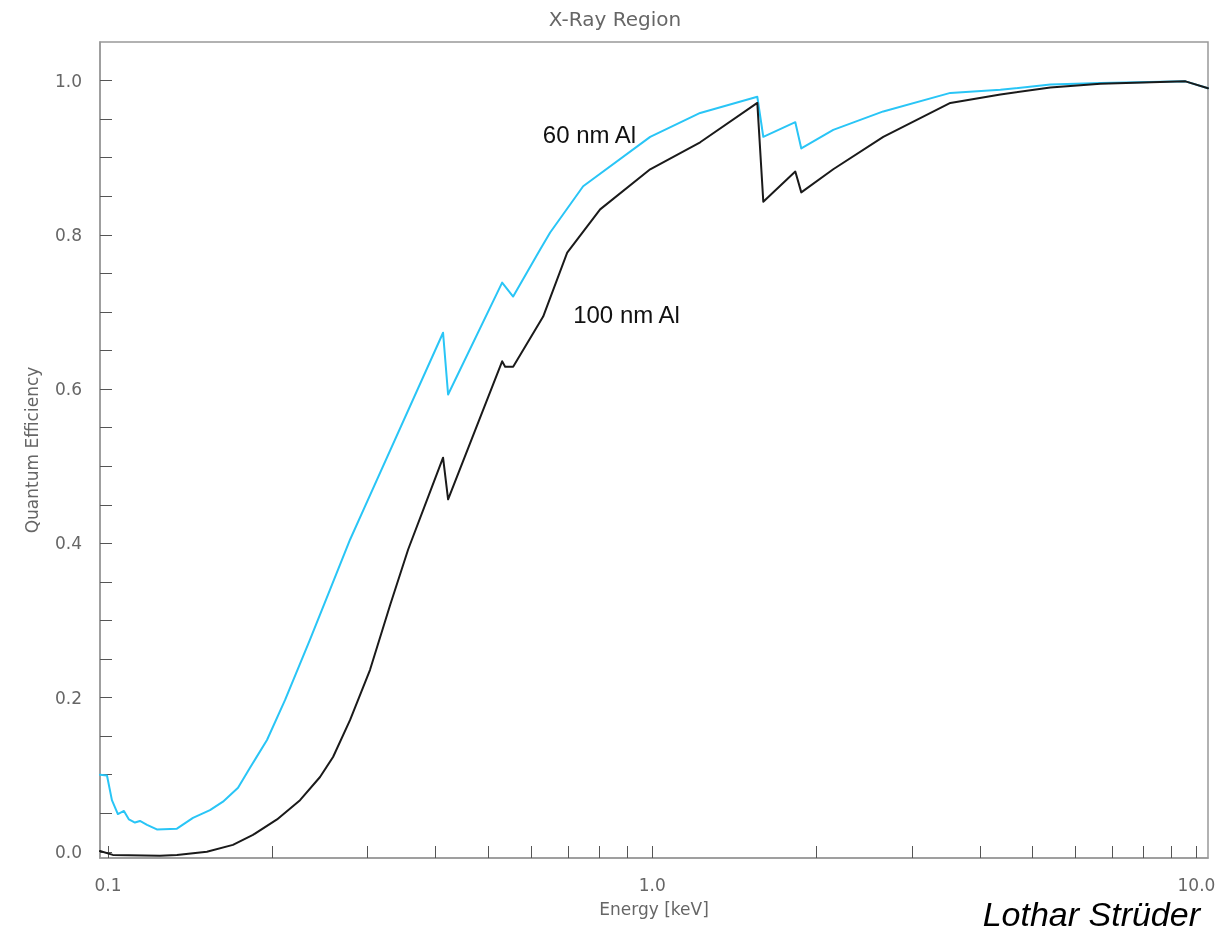  I want to click on y-tick-label: 0.8, so click(68, 234).